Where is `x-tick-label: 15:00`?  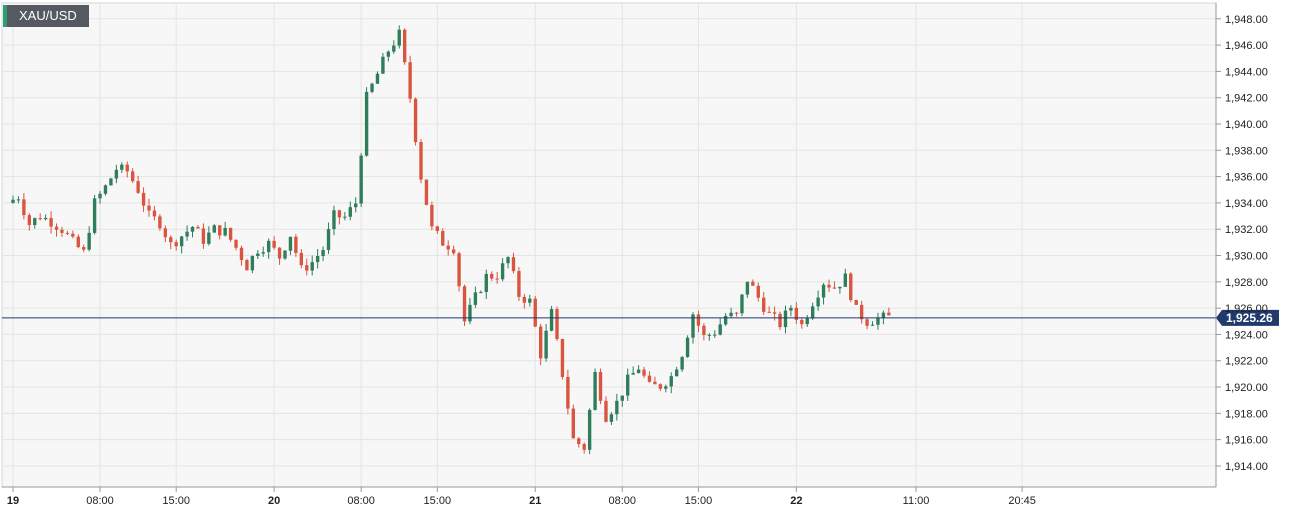
x-tick-label: 15:00 is located at coordinates (176, 501).